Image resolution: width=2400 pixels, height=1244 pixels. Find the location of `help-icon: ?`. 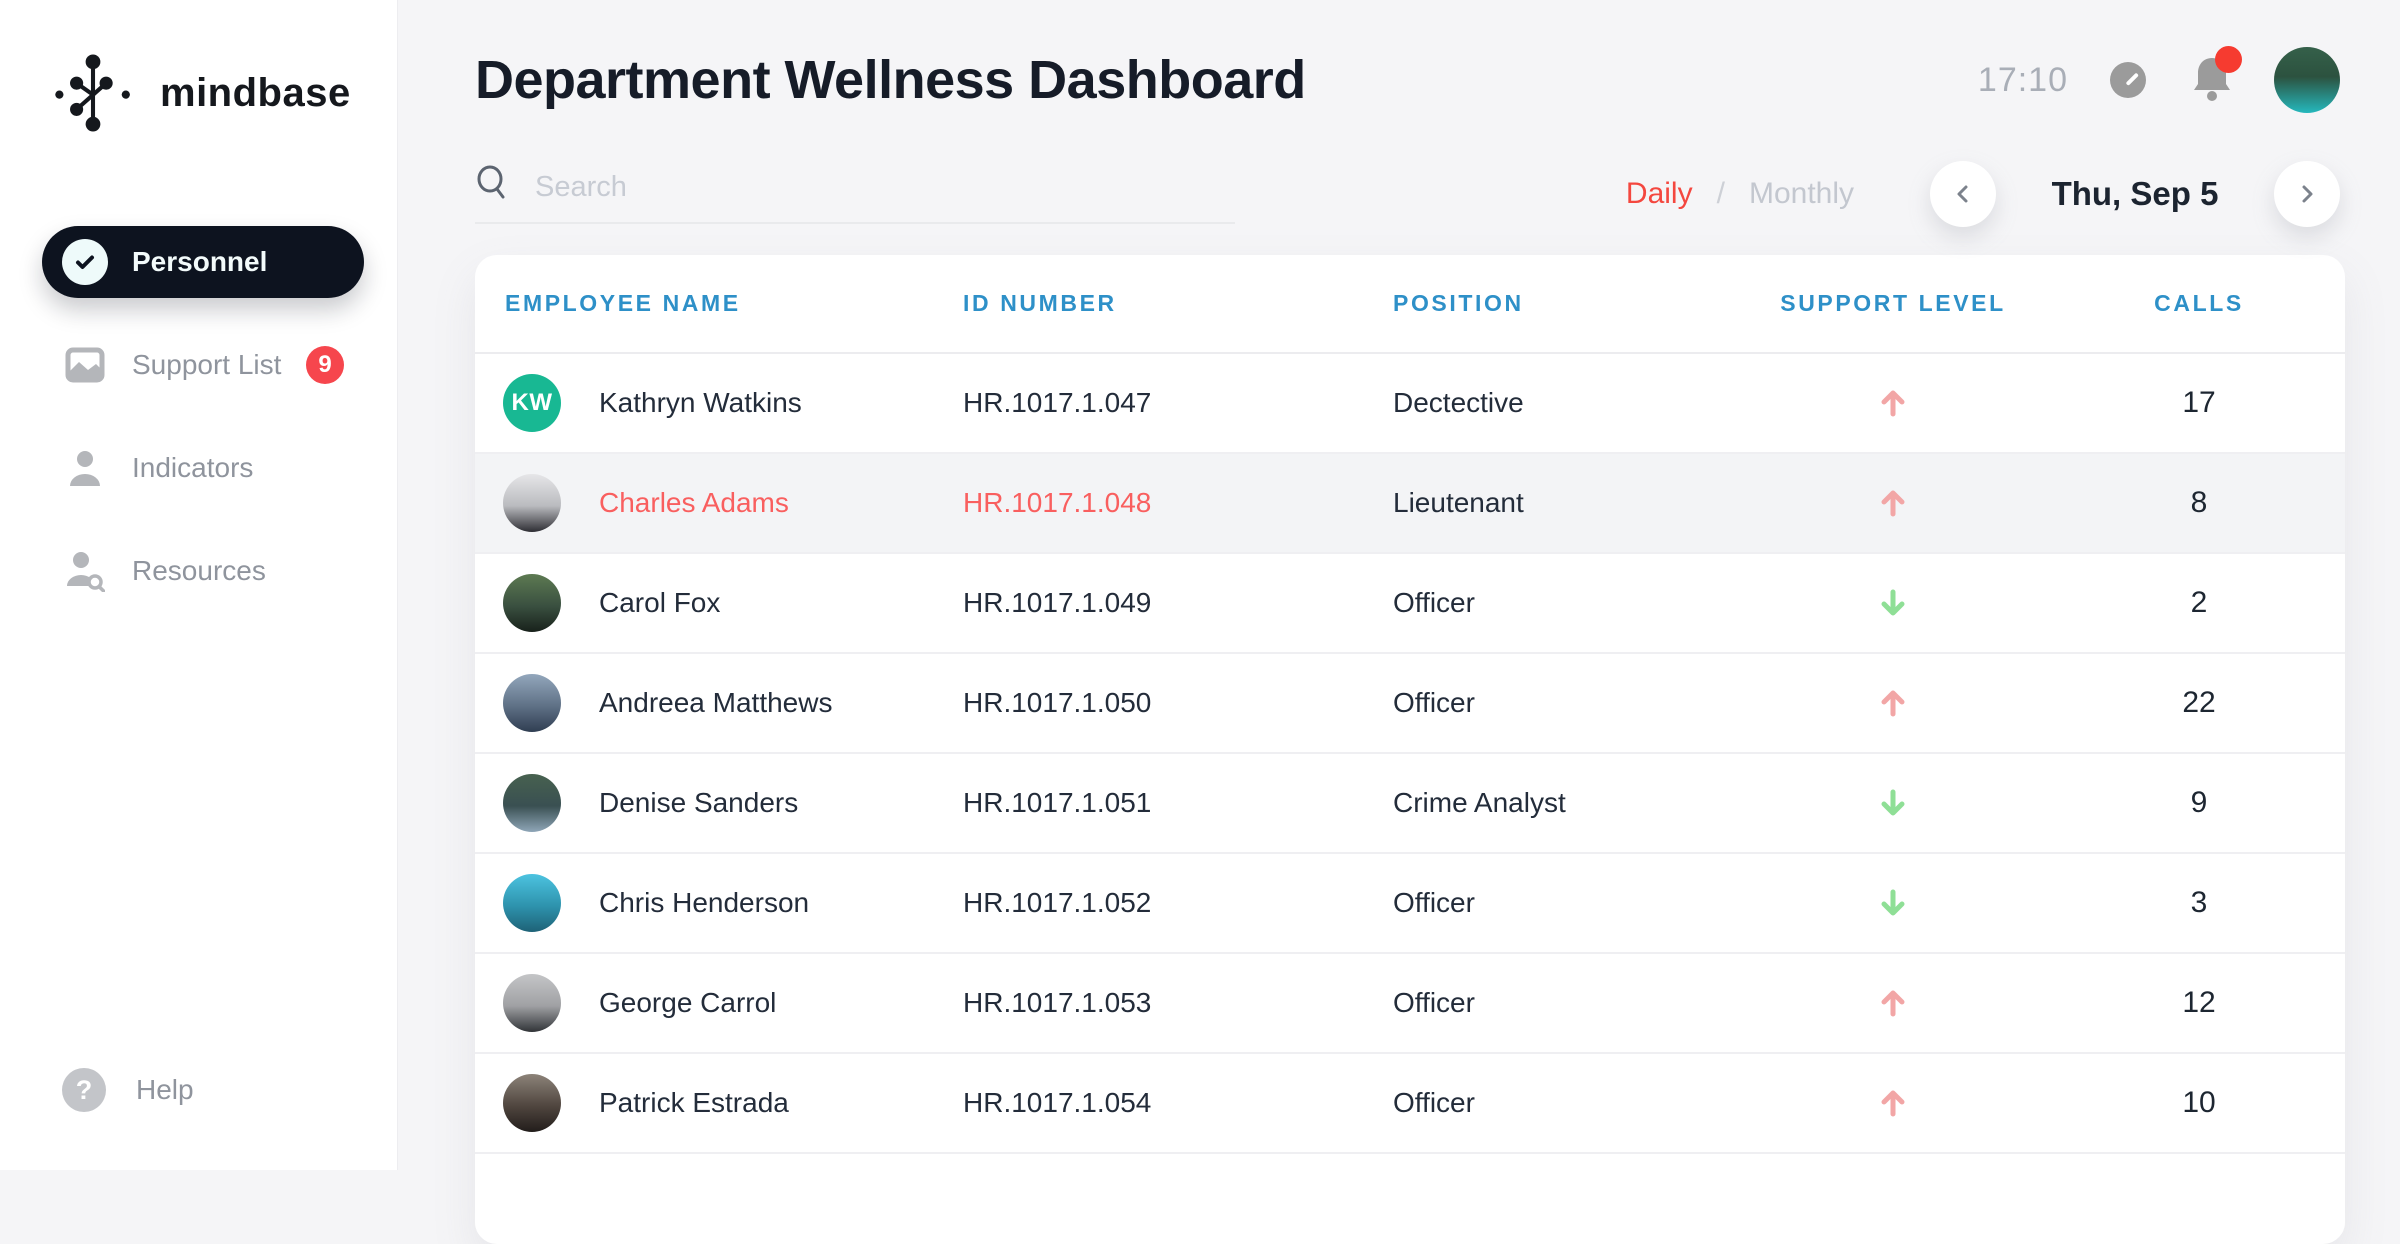

help-icon: ? is located at coordinates (84, 1090).